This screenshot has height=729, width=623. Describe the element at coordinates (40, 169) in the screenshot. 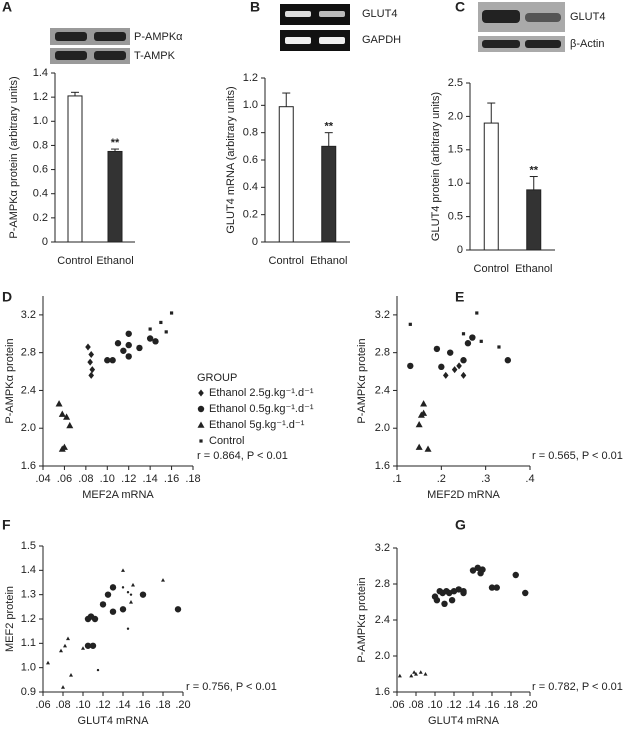

I see `y-tick-label: 0.6` at that location.